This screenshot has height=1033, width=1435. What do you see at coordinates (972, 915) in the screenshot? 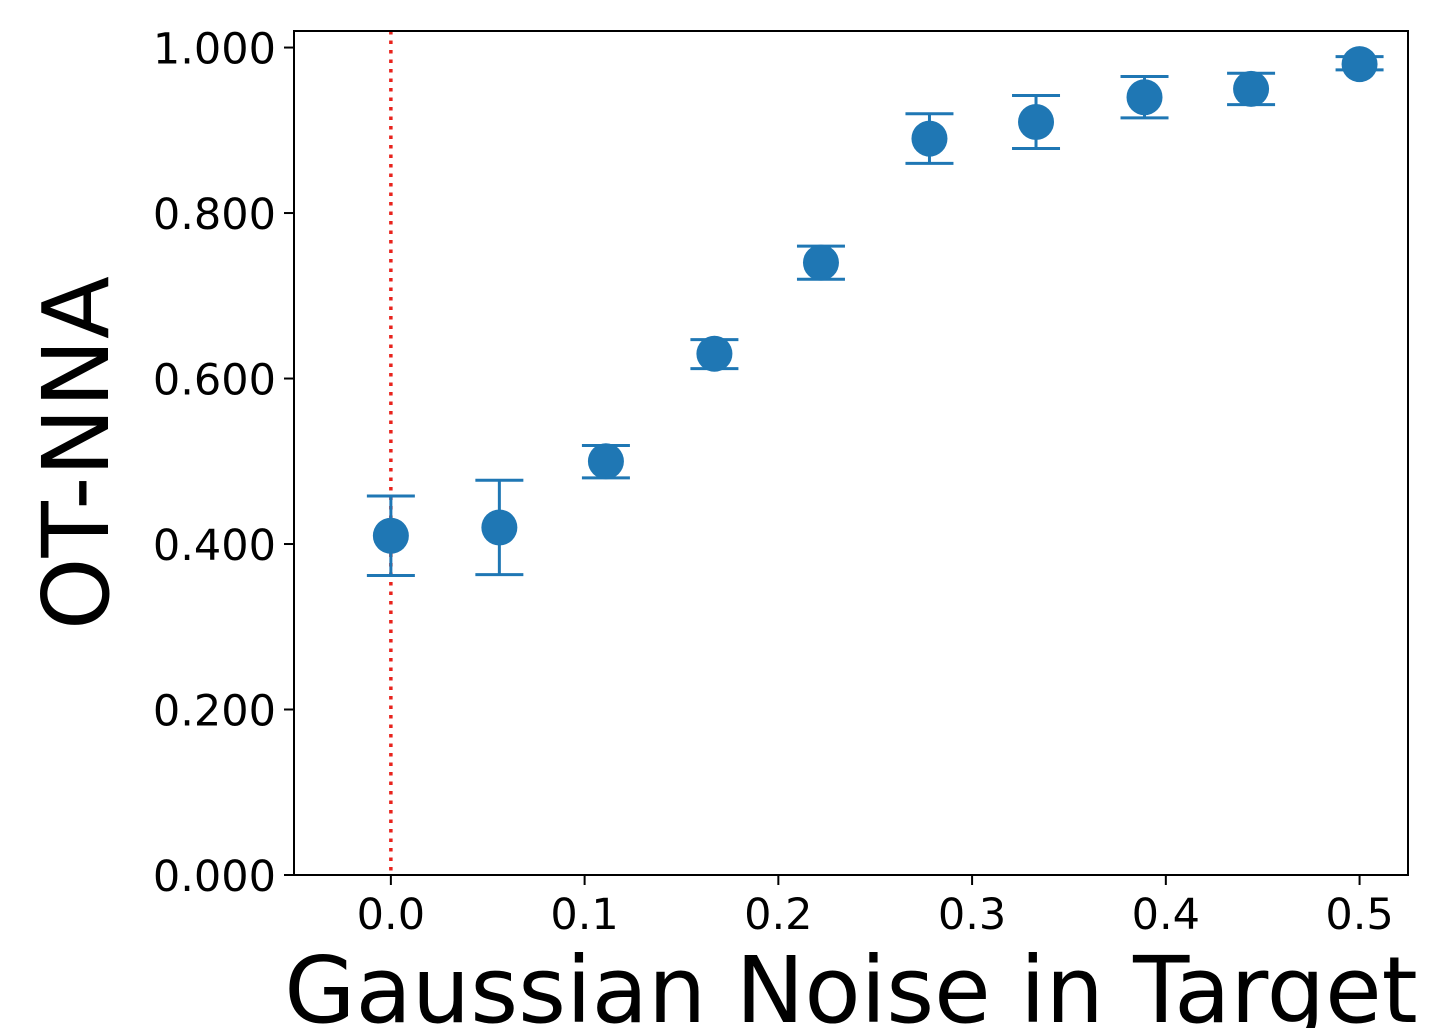
I see `x-tick-label: 0.3` at bounding box center [972, 915].